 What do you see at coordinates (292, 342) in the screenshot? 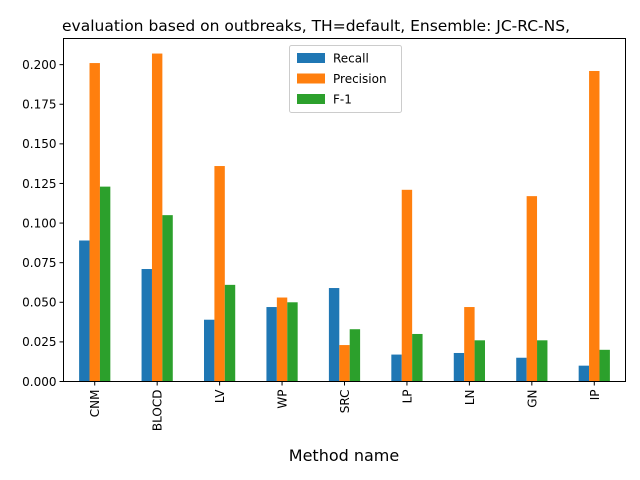
I see `bar-f-1-wp` at bounding box center [292, 342].